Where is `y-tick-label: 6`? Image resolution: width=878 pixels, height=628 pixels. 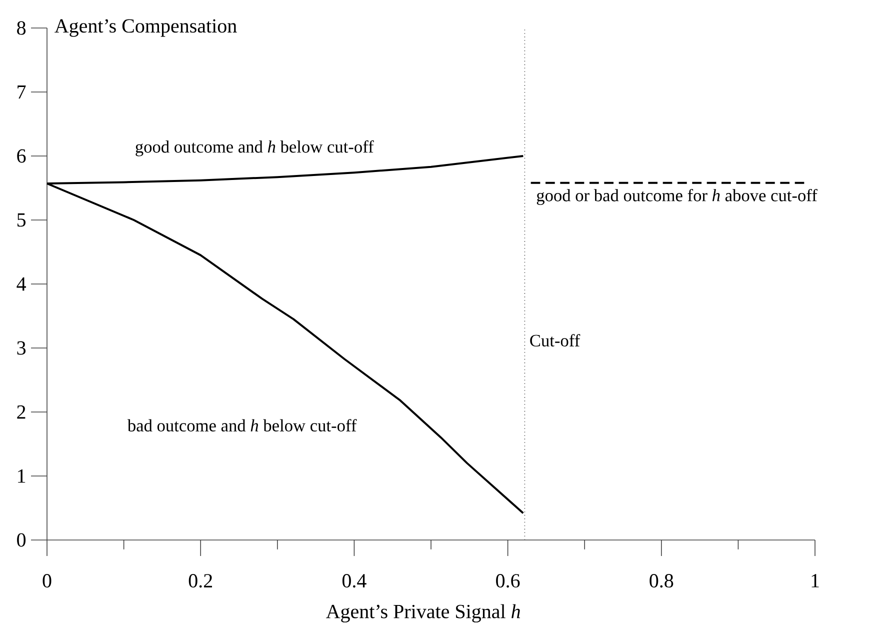
y-tick-label: 6 is located at coordinates (21, 156).